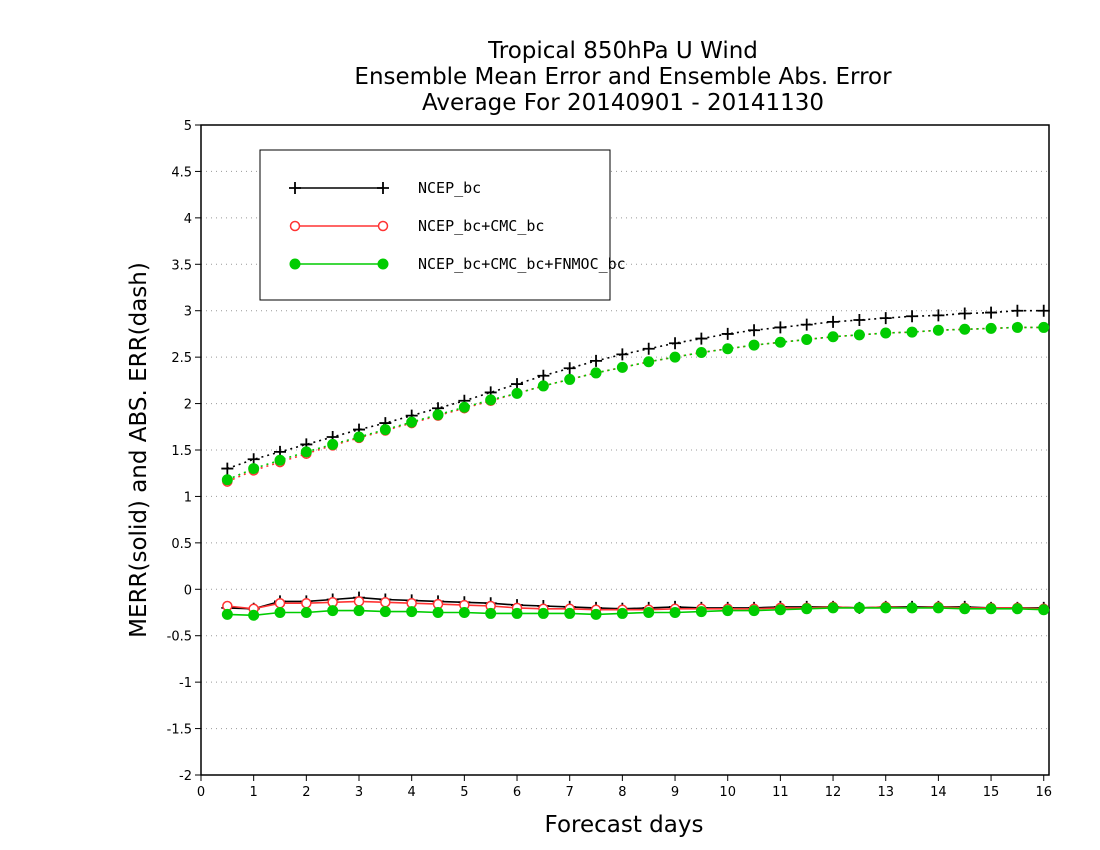 The image size is (1100, 850). Describe the element at coordinates (201, 792) in the screenshot. I see `x-tick-label: 0` at that location.